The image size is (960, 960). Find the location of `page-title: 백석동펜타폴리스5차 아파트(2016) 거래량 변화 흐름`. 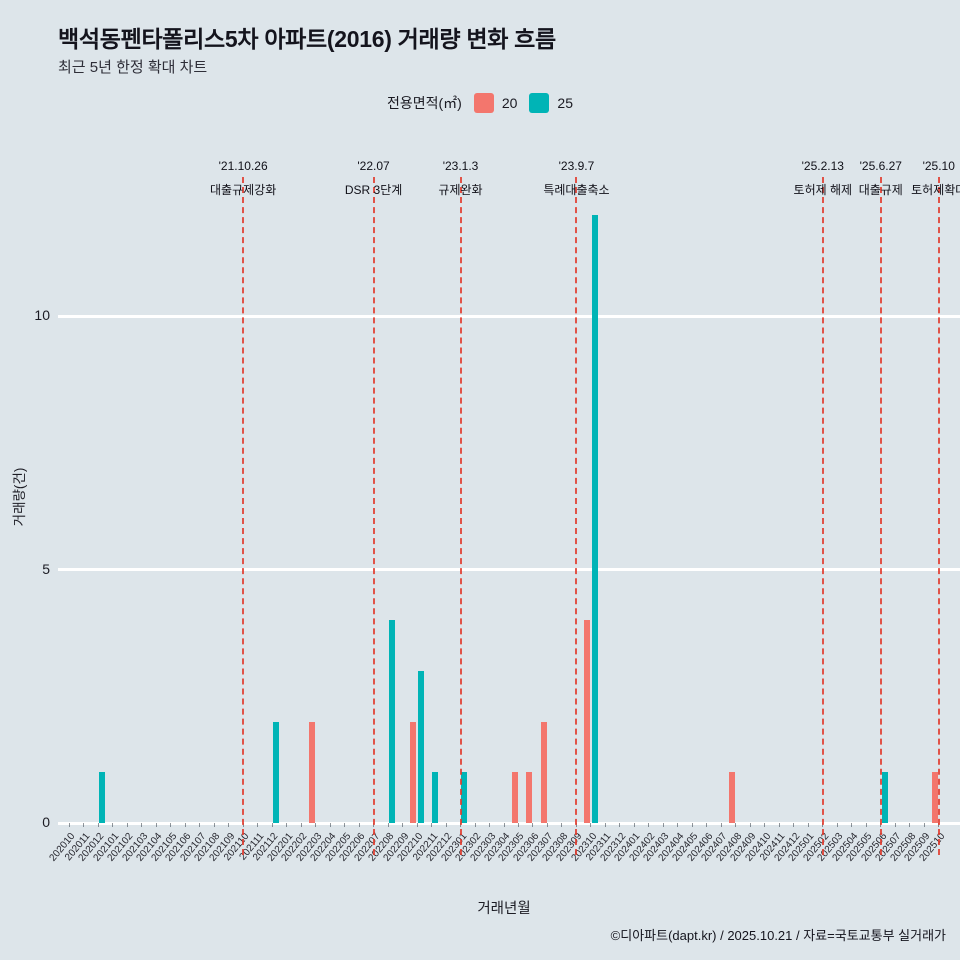

page-title: 백석동펜타폴리스5차 아파트(2016) 거래량 변화 흐름 is located at coordinates (307, 39).